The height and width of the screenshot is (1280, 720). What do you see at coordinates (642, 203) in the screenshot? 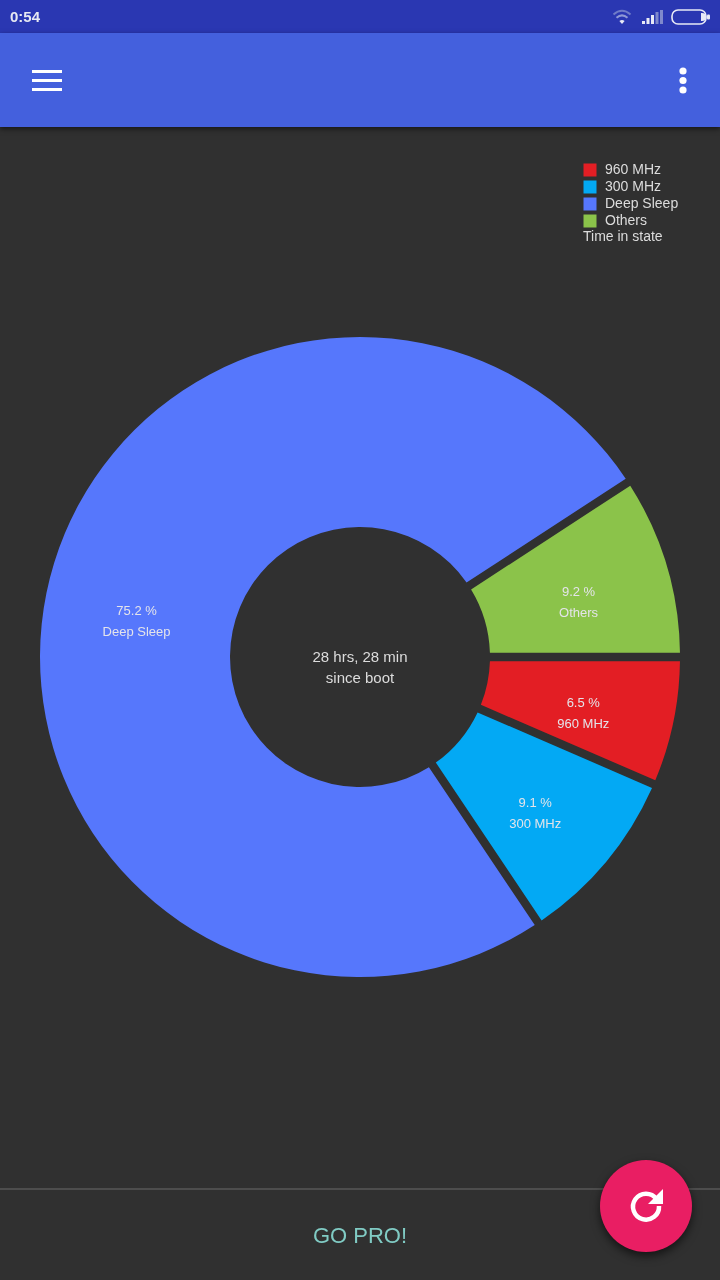
I see `legend-label: Deep Sleep` at bounding box center [642, 203].